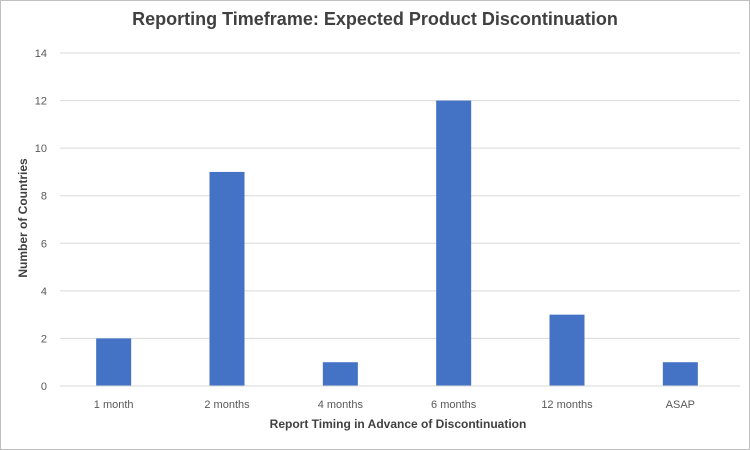  What do you see at coordinates (567, 405) in the screenshot?
I see `x-tick-label: 12 months` at bounding box center [567, 405].